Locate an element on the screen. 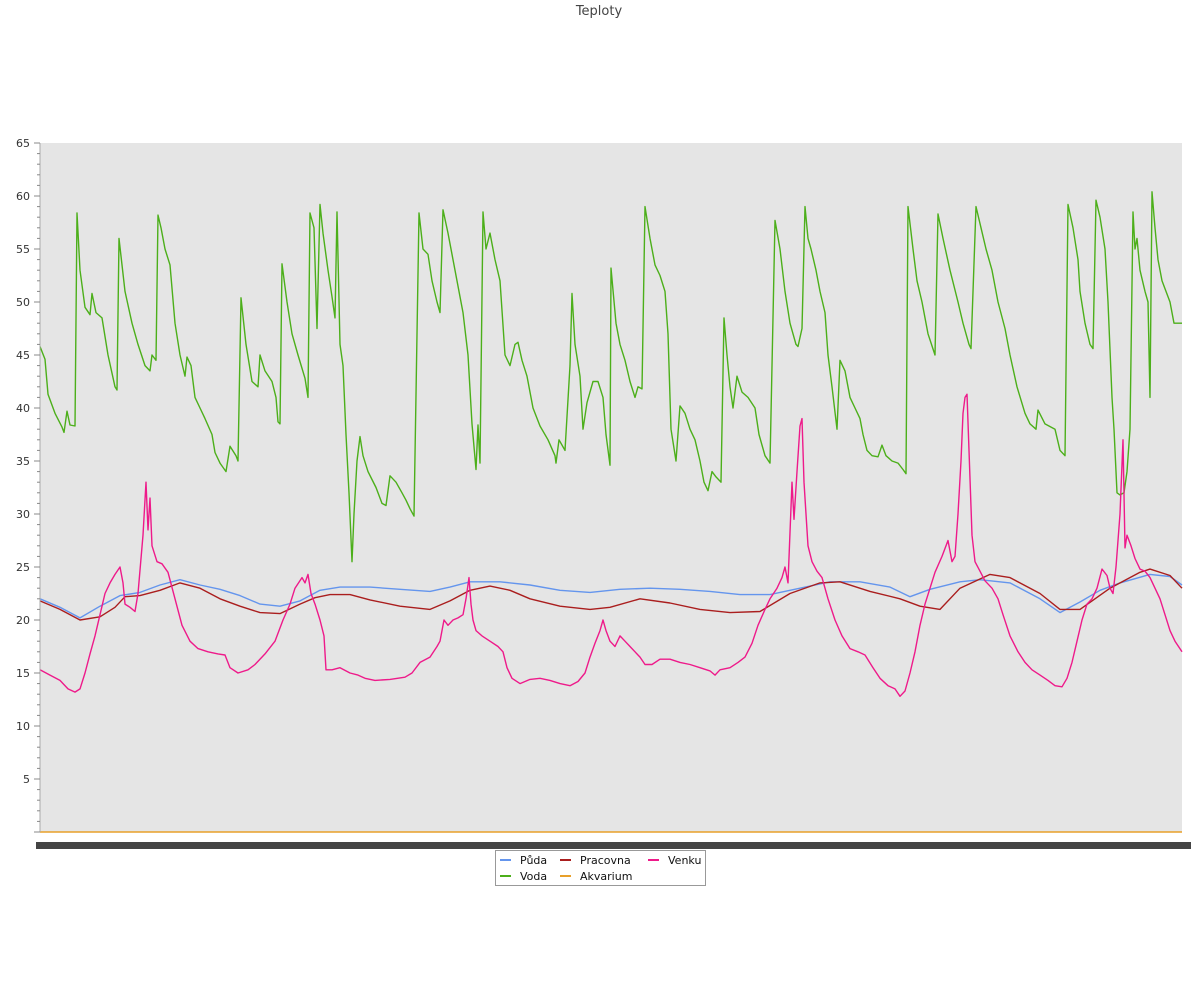  y-axis: 5 10 15 20 25 30 35 40 45 50 55 60 65 is located at coordinates (28, 485).